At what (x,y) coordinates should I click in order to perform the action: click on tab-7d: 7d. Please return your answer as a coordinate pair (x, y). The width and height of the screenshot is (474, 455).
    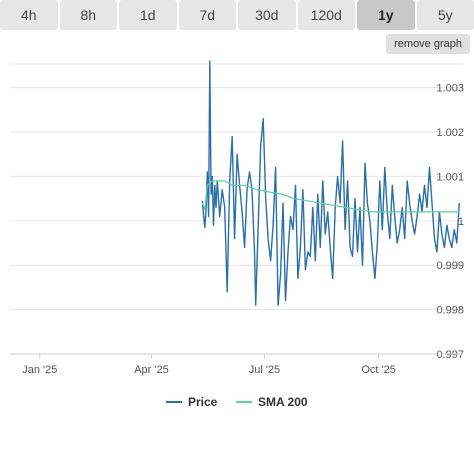
    Looking at the image, I should click on (207, 15).